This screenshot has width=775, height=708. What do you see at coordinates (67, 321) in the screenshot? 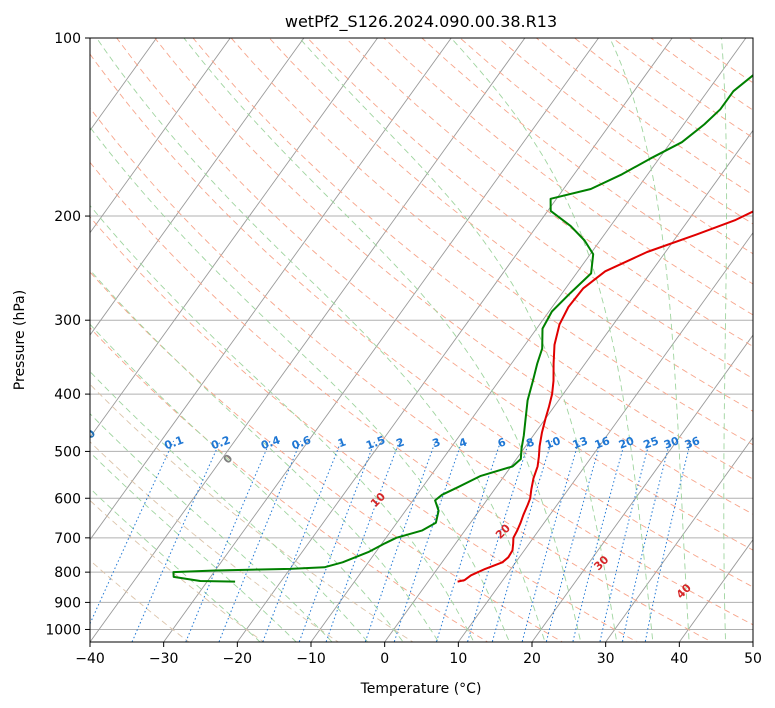
I see `y-tick-label: 300` at bounding box center [67, 321].